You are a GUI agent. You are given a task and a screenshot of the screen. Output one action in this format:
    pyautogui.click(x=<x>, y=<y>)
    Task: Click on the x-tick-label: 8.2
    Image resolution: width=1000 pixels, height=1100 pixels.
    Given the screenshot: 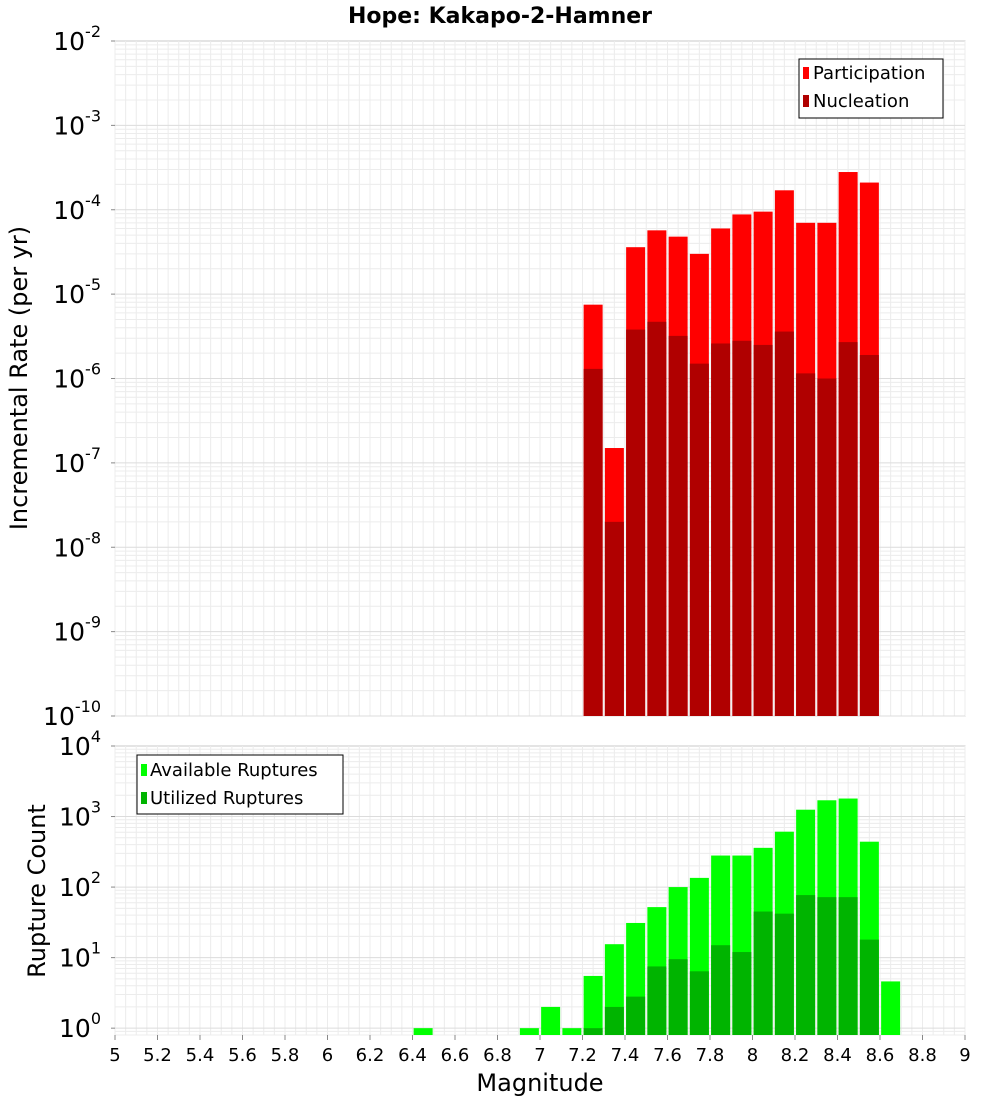 What is the action you would take?
    pyautogui.click(x=795, y=1055)
    